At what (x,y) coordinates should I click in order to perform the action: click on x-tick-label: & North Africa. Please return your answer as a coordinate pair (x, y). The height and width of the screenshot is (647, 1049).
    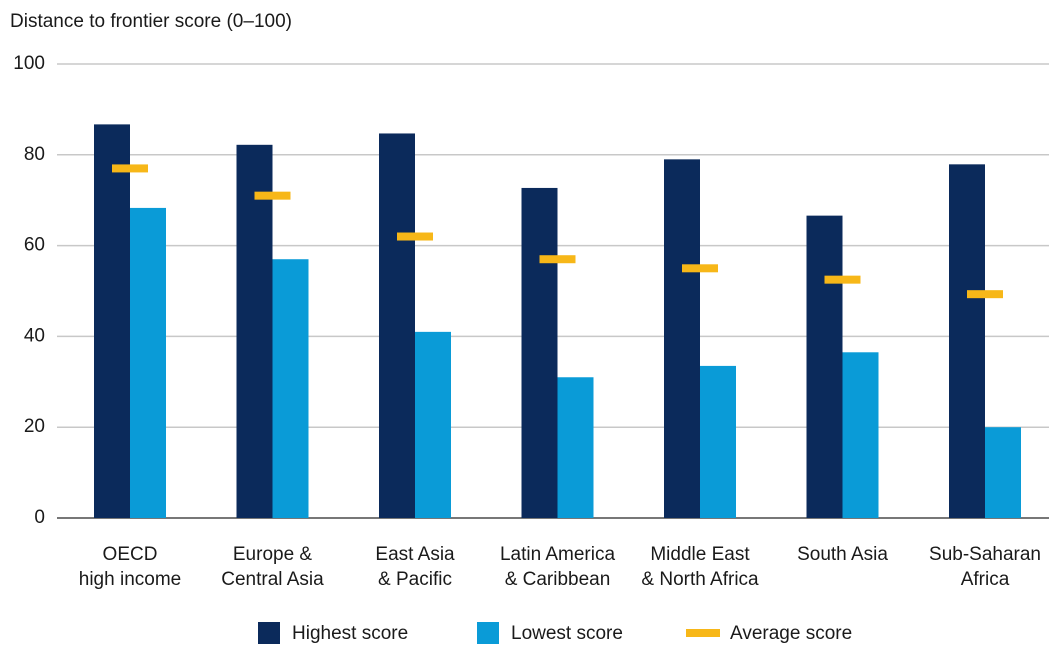
    Looking at the image, I should click on (700, 579).